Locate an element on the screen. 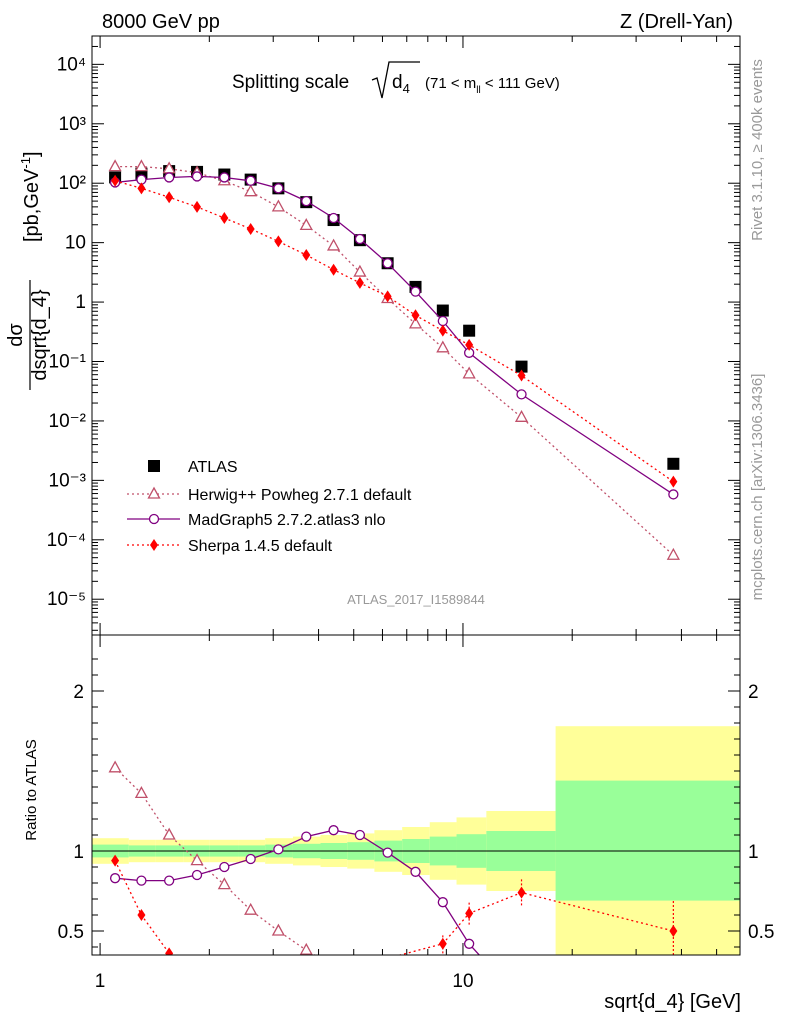 The width and height of the screenshot is (786, 1024). plot-title-range: (71 < mll < 111 GeV) is located at coordinates (492, 85).